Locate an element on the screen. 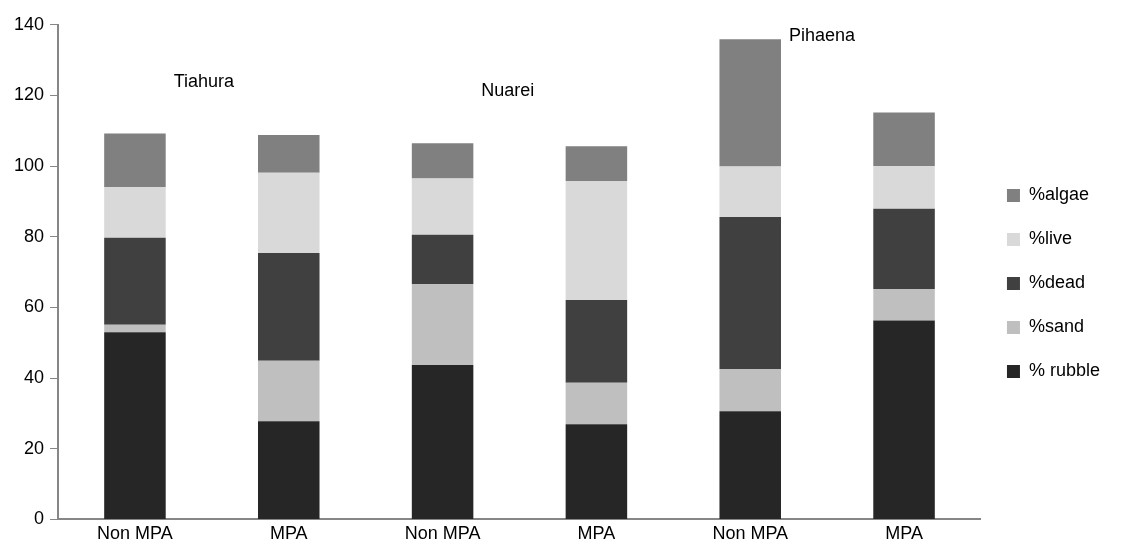 Image resolution: width=1128 pixels, height=557 pixels. annotation: Nuarei is located at coordinates (508, 90).